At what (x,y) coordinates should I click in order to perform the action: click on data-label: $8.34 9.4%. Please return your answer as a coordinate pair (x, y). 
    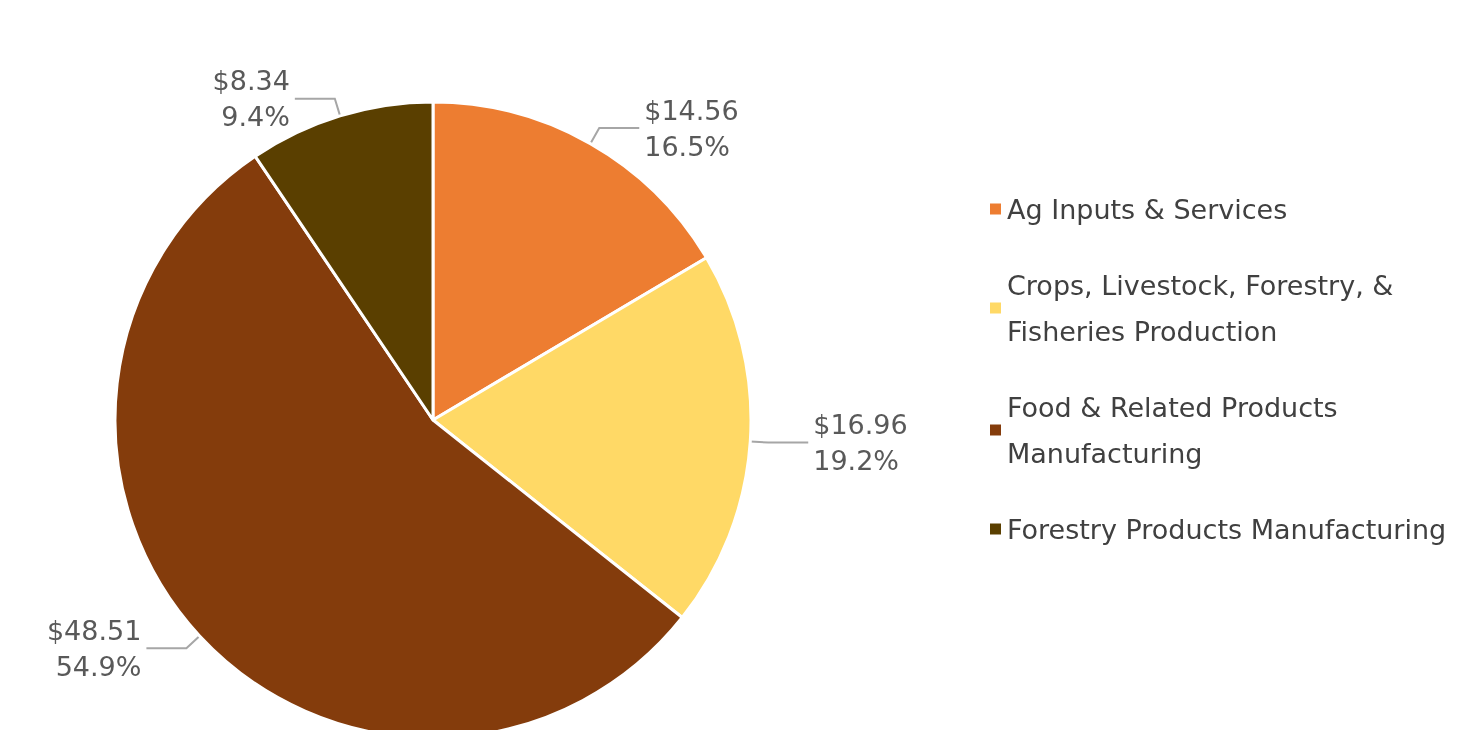
    Looking at the image, I should click on (251, 99).